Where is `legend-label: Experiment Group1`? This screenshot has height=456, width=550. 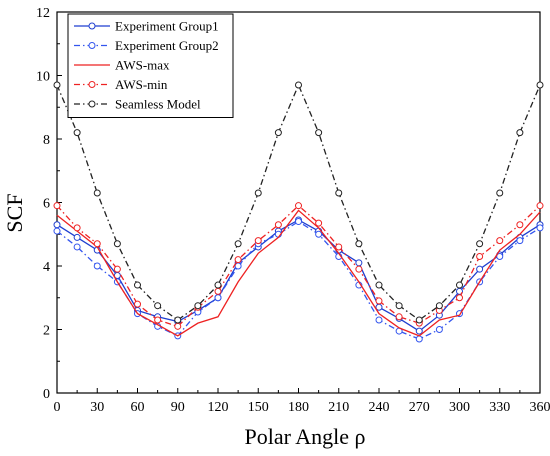 legend-label: Experiment Group1 is located at coordinates (167, 26).